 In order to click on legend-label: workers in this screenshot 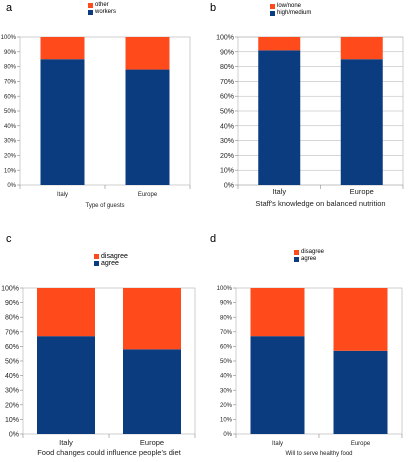, I will do `click(106, 12)`.